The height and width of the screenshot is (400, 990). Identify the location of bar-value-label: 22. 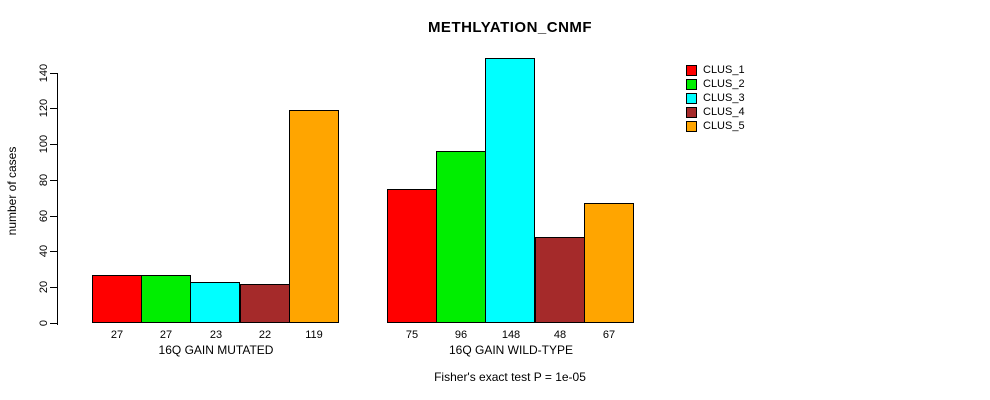
(265, 335).